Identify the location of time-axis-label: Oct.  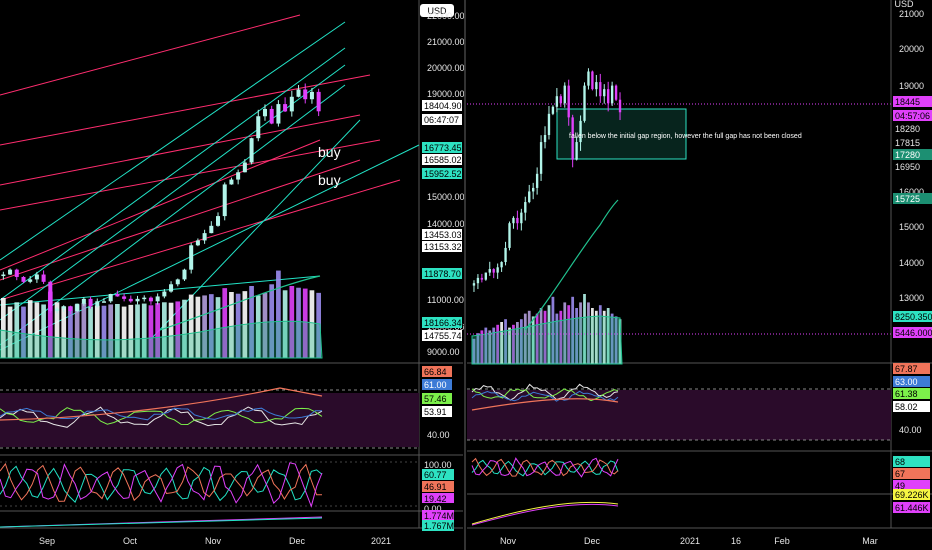
(130, 541).